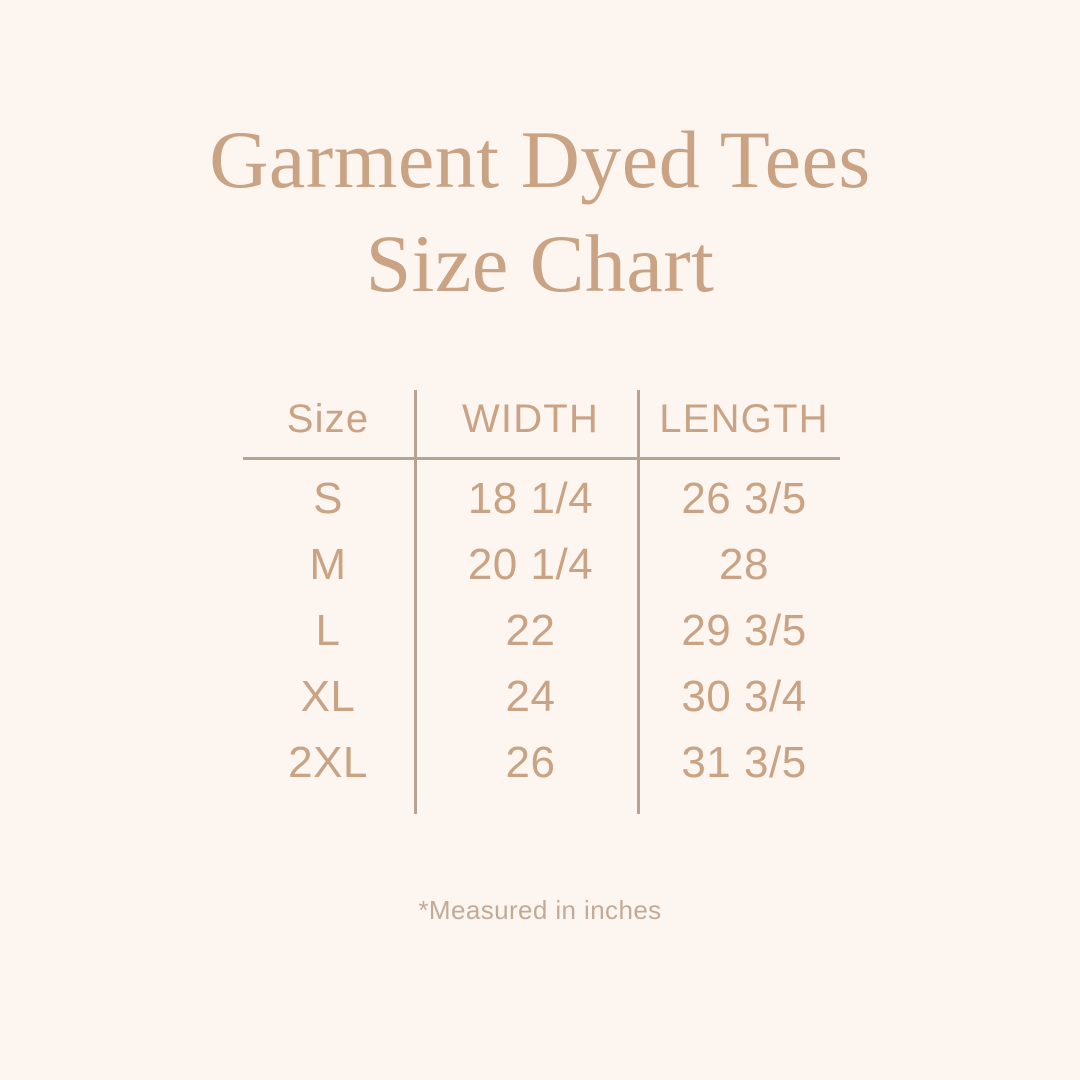 Image resolution: width=1080 pixels, height=1080 pixels. Describe the element at coordinates (530, 696) in the screenshot. I see `cell-width: 24` at that location.